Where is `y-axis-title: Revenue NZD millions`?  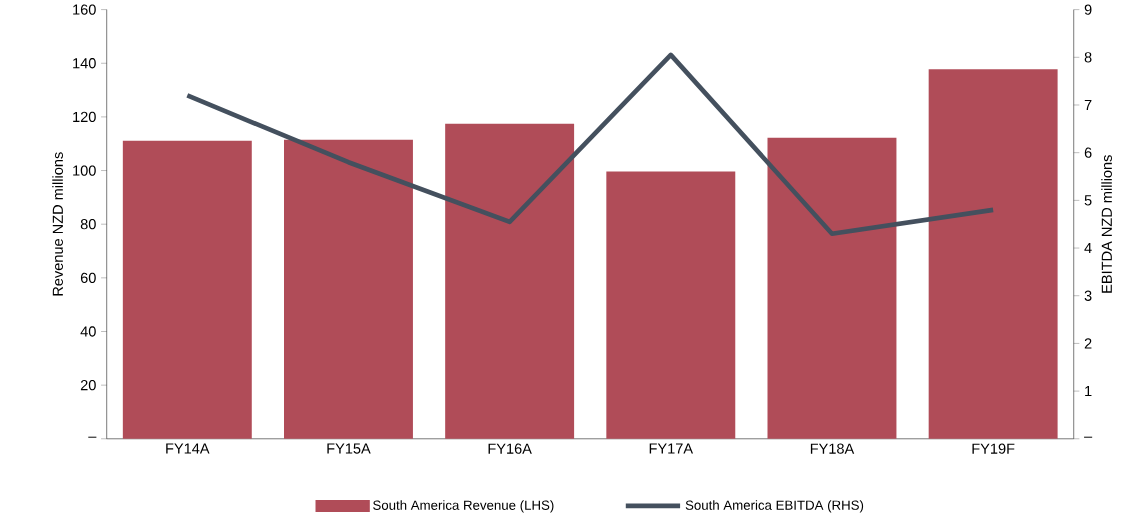
y-axis-title: Revenue NZD millions is located at coordinates (57, 224).